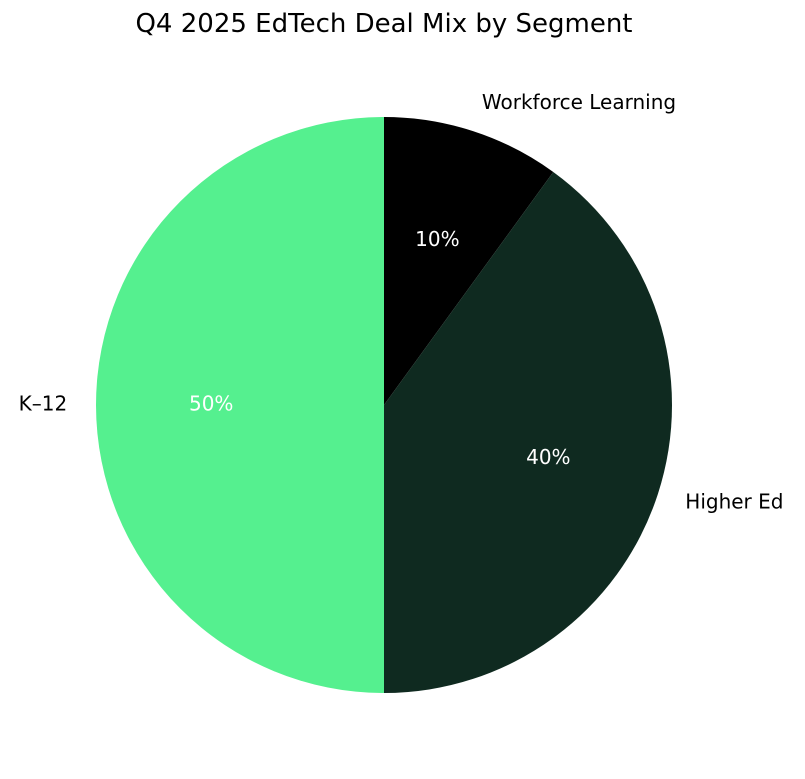 The width and height of the screenshot is (805, 779). Describe the element at coordinates (437, 239) in the screenshot. I see `slice-percent-workforce-learning: 10%` at that location.